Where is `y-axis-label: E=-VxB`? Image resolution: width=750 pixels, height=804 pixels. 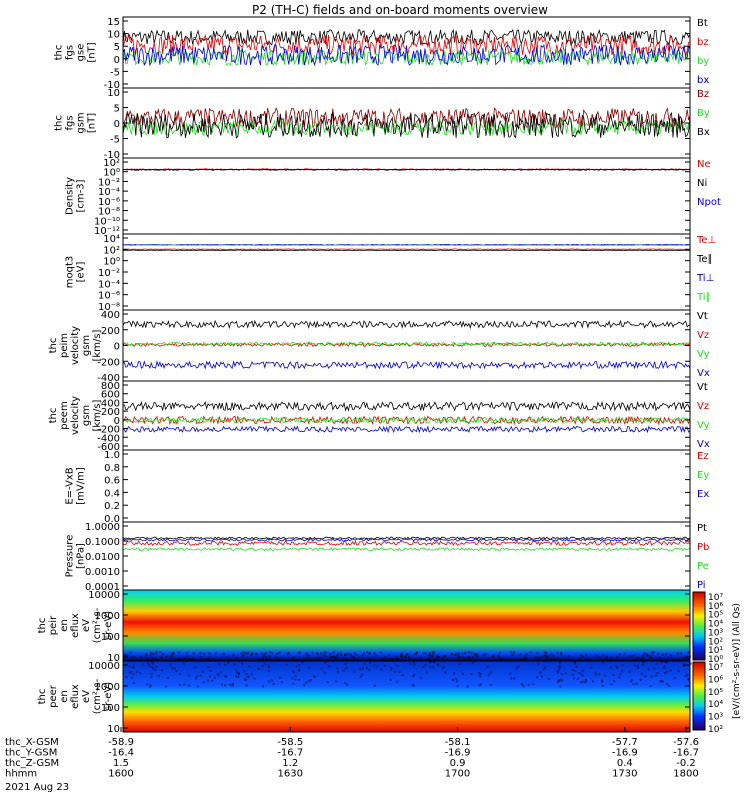 y-axis-label: E=-VxB is located at coordinates (70, 485).